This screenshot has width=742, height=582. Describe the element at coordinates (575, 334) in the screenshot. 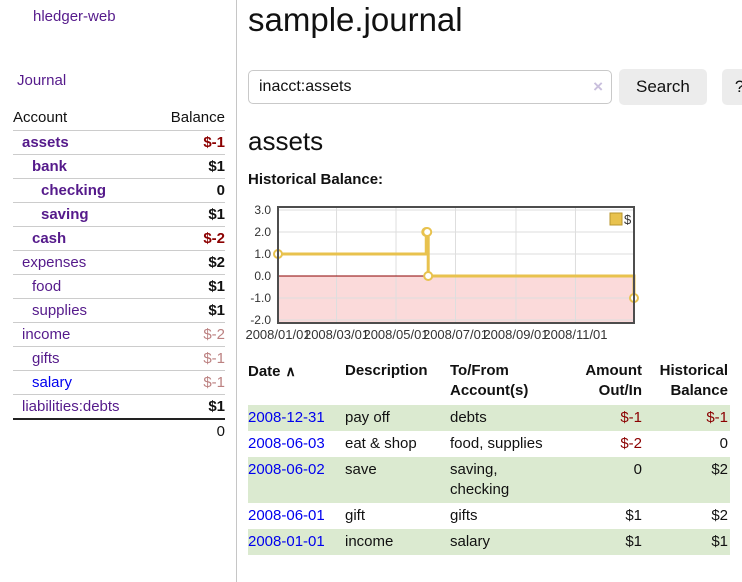

I see `svg-text: 2008/11/01` at that location.